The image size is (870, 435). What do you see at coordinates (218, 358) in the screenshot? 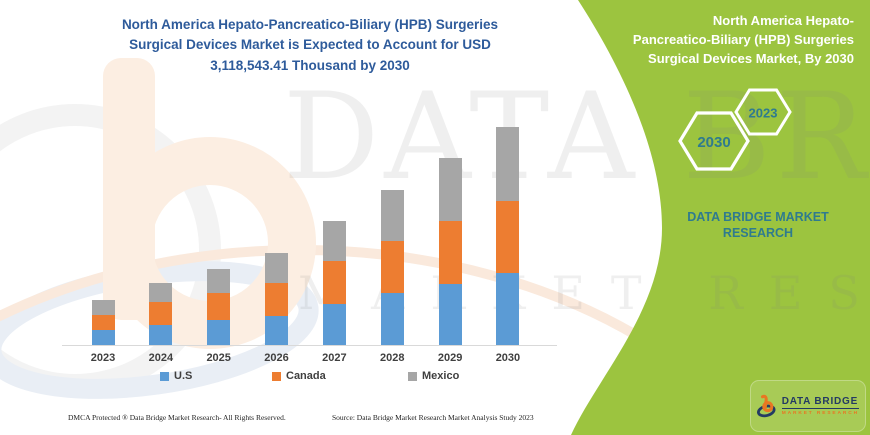
I see `x-axis-label-2025: 2025` at bounding box center [218, 358].